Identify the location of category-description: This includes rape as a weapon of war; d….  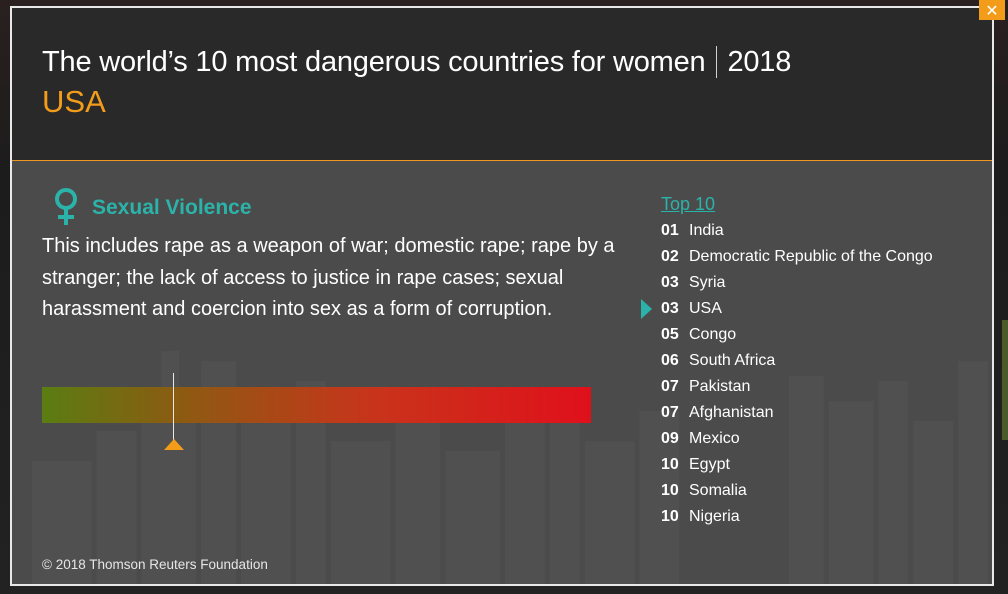
(328, 277).